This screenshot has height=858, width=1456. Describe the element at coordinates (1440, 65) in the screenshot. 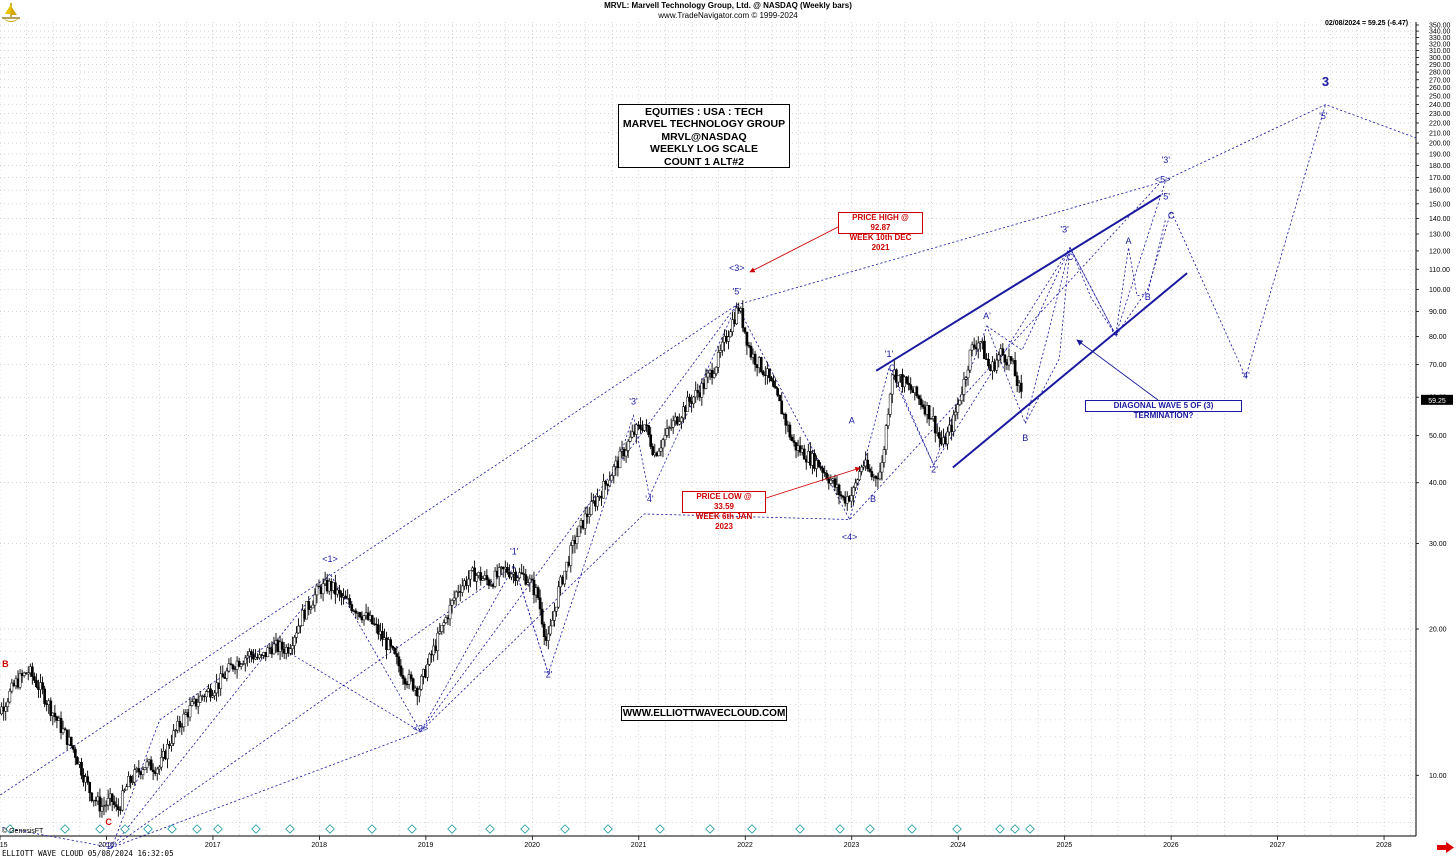

I see `y-tick-label: 290.00` at that location.